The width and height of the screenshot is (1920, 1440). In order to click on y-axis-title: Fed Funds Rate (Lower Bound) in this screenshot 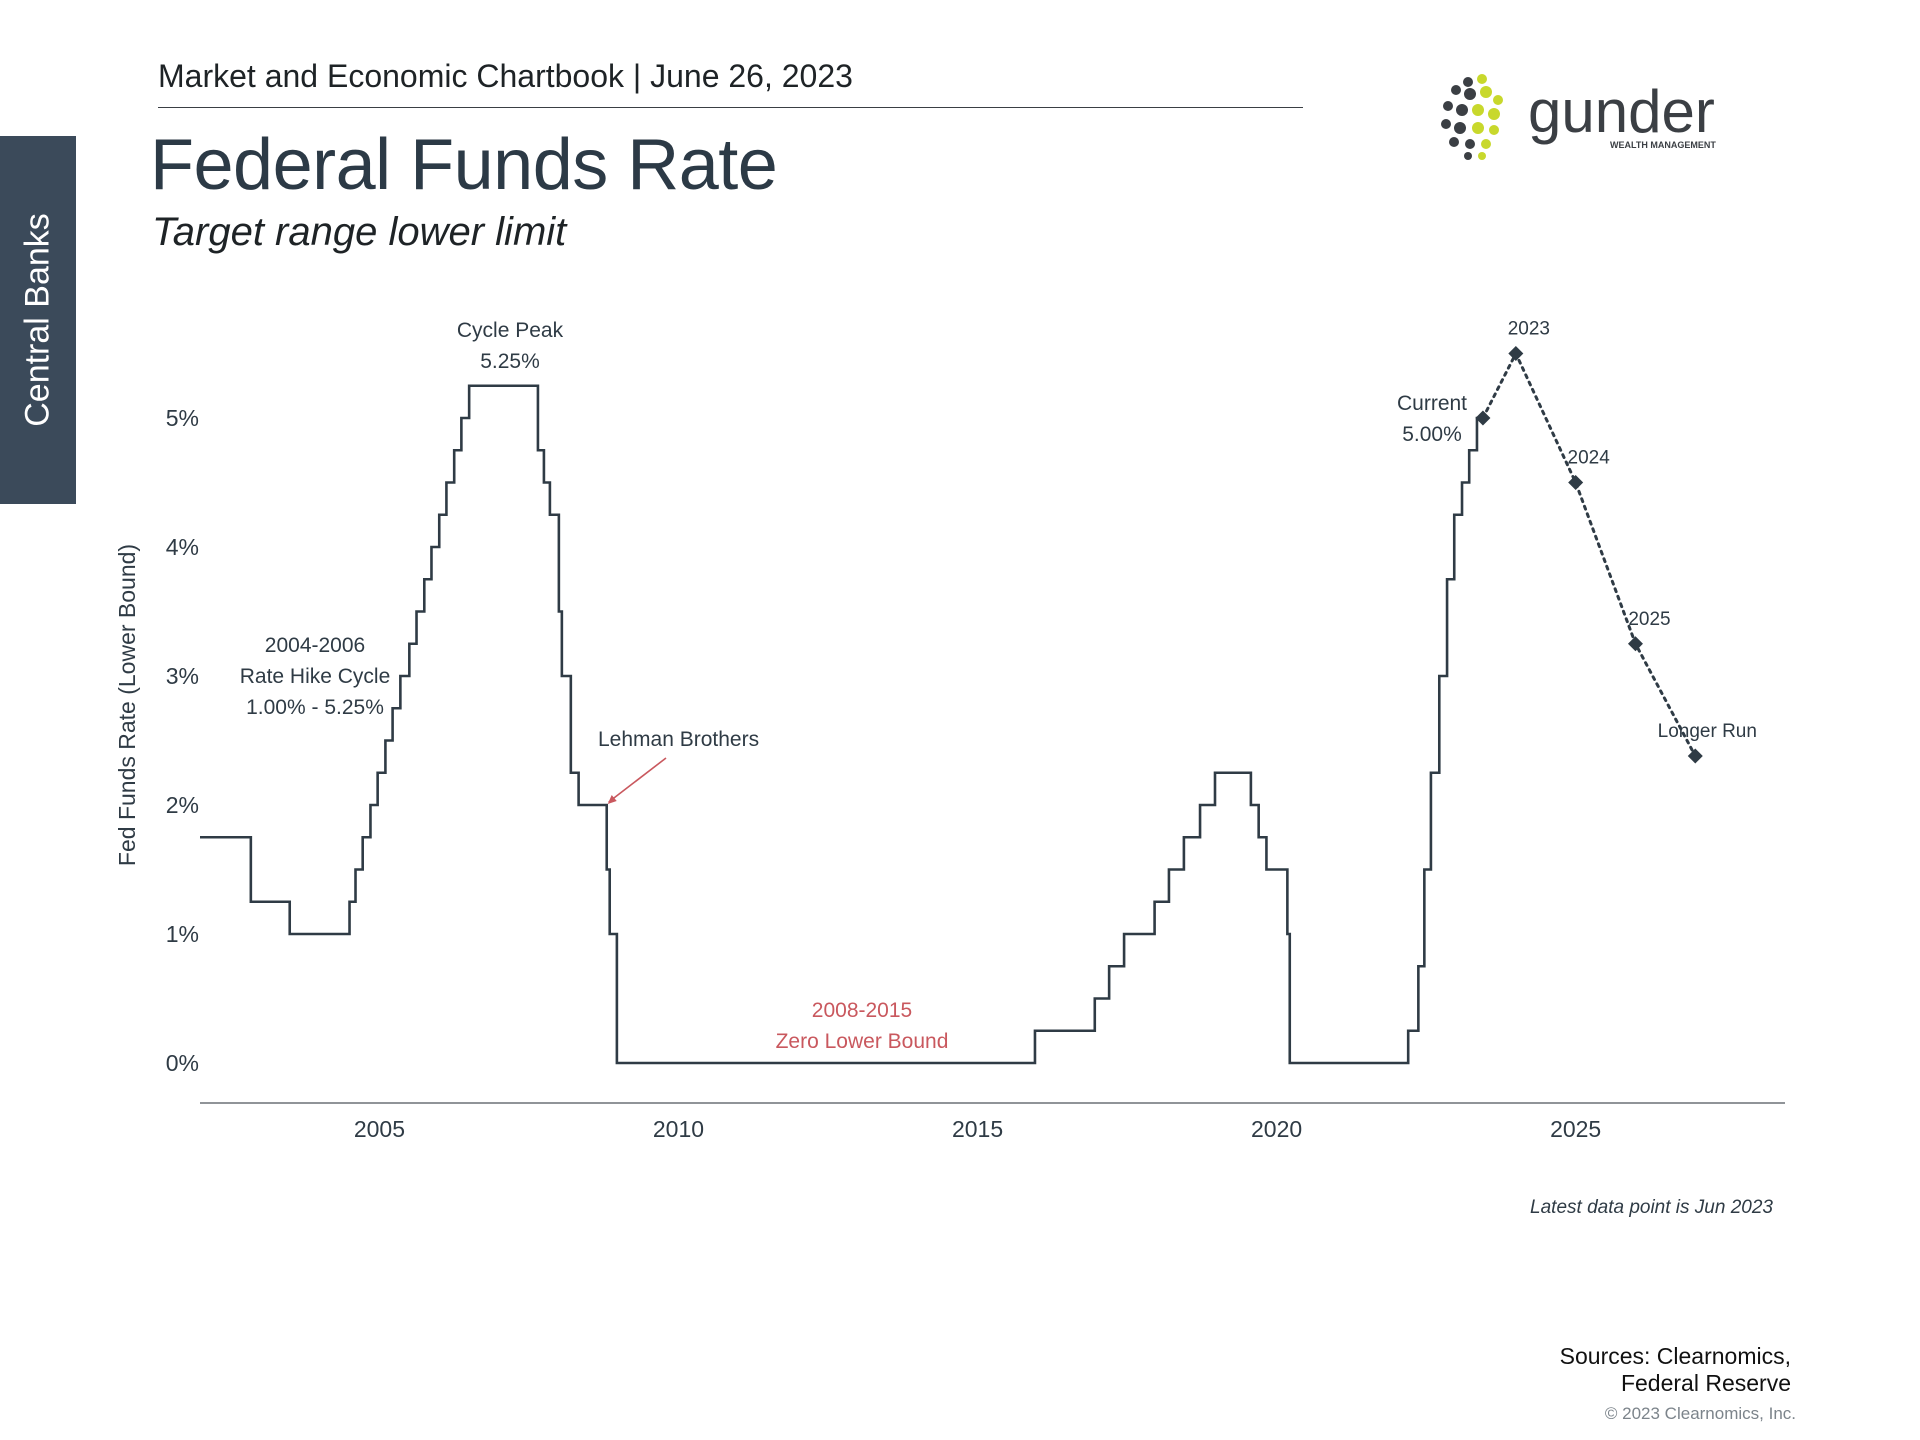, I will do `click(127, 705)`.